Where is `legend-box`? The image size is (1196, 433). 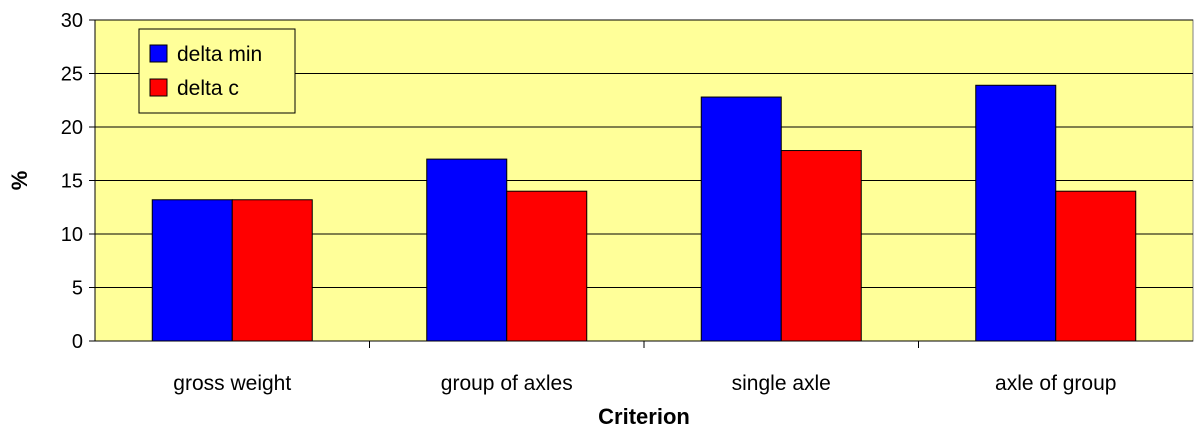 legend-box is located at coordinates (217, 71).